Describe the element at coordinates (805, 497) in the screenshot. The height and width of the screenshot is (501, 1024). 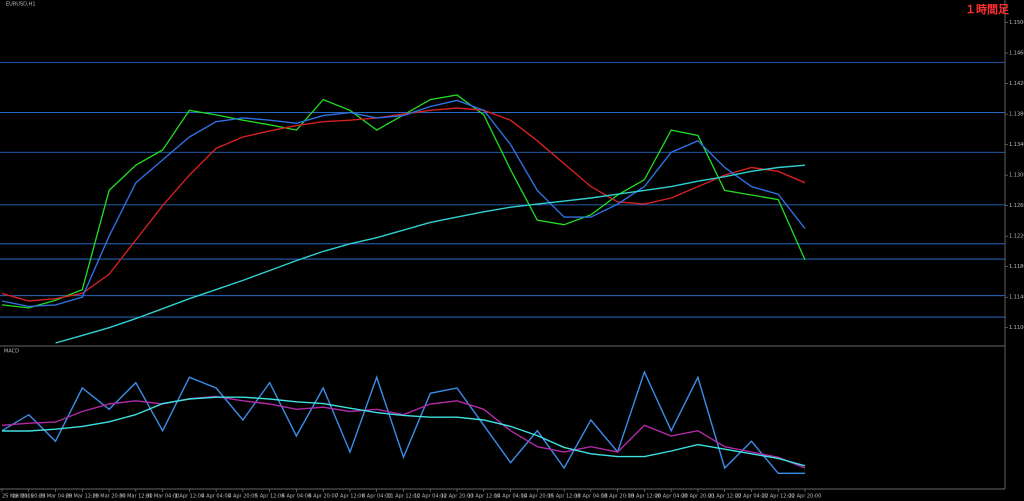
I see `x-tick-label: 22 Apr 20:00` at that location.